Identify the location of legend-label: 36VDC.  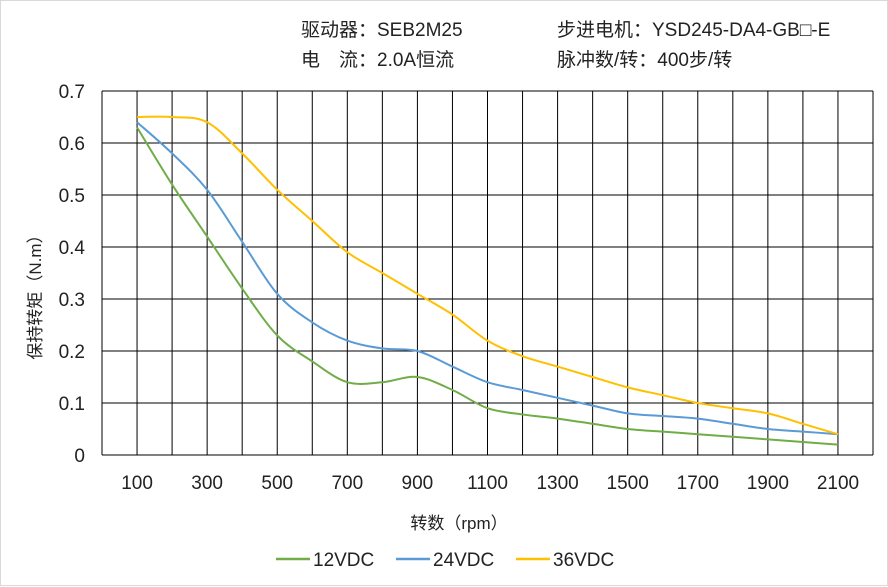
(583, 560).